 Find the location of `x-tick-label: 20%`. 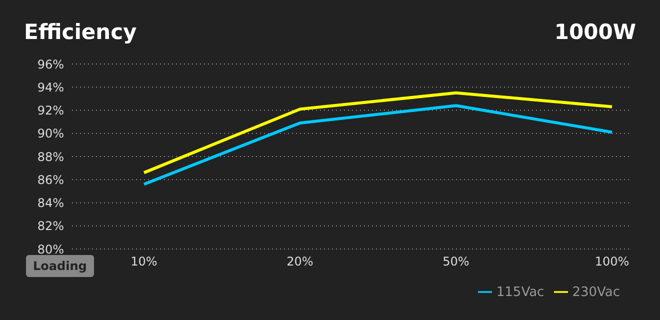

x-tick-label: 20% is located at coordinates (300, 261).